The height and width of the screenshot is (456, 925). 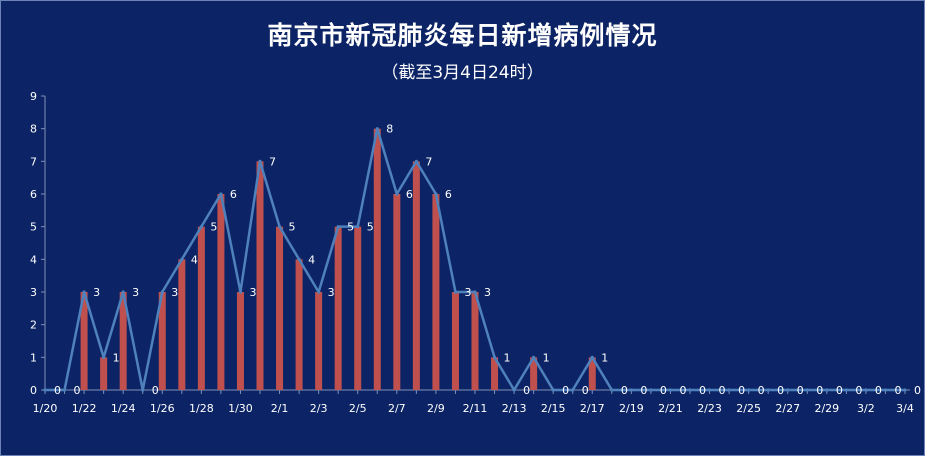 I want to click on x-tick-label: 2/3, so click(x=319, y=408).